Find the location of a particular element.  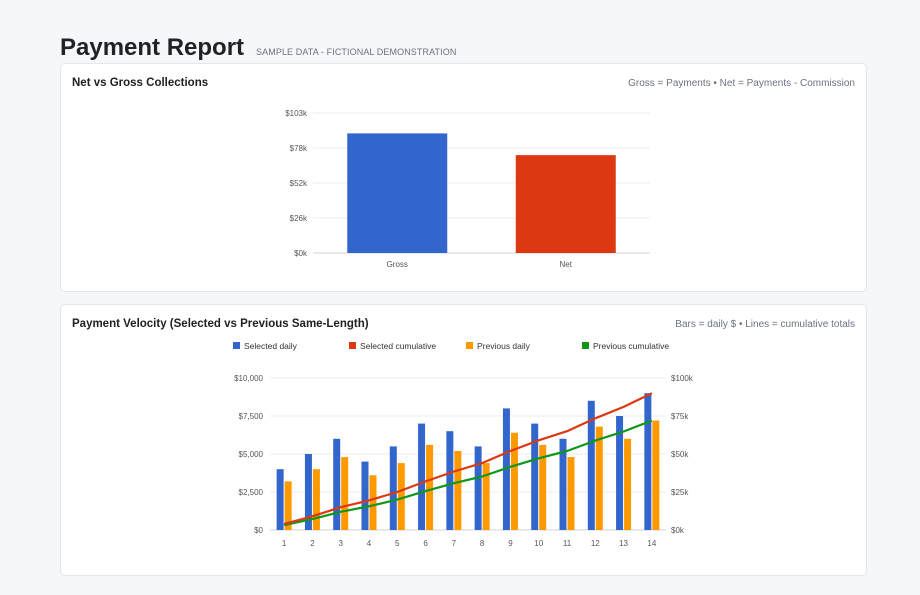

y-right-tick-label: $100k is located at coordinates (682, 378).